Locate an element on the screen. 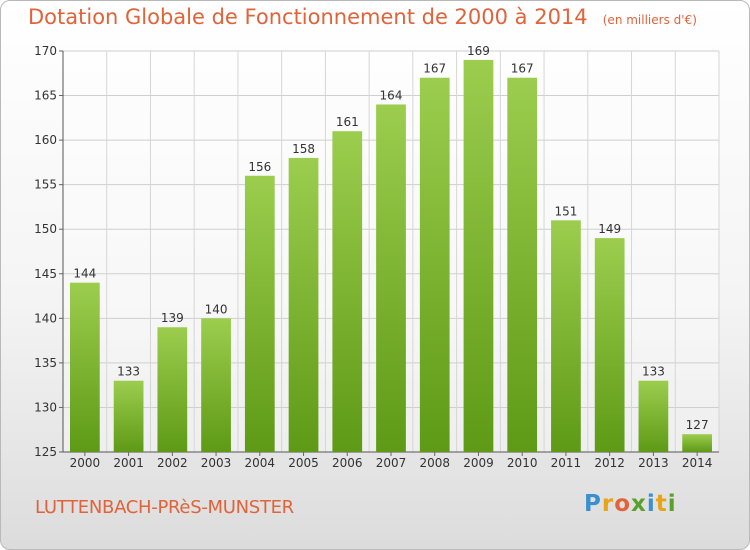  x-tick-label: 2003 is located at coordinates (216, 463).